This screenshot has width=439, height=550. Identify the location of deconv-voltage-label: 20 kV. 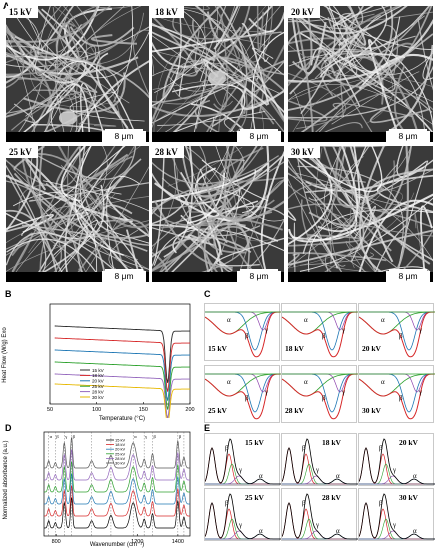
(371, 348).